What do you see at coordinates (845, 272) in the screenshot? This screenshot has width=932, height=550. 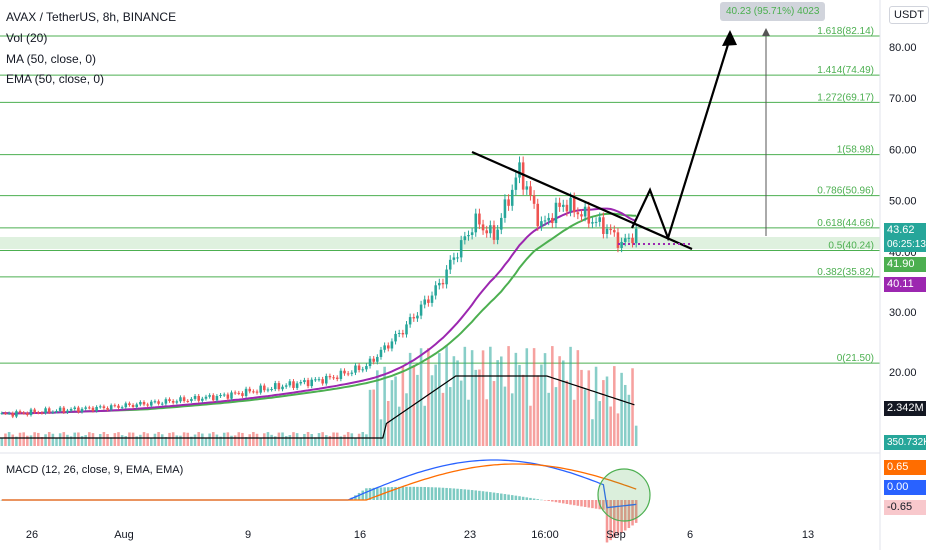 I see `fib-label: 0.382(35.82)` at bounding box center [845, 272].